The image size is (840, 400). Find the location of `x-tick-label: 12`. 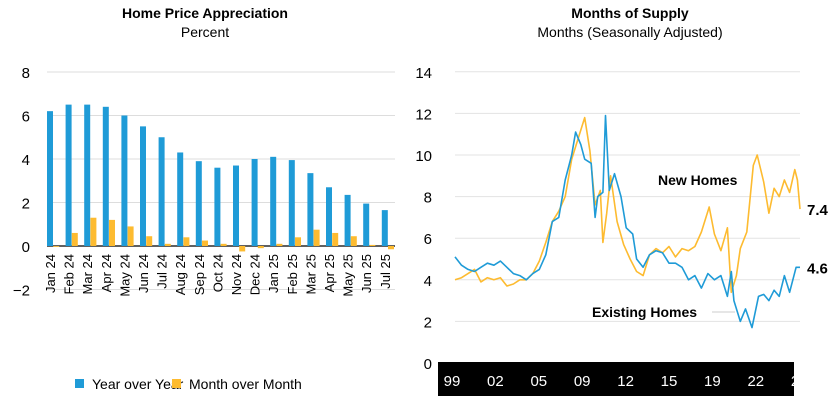

x-tick-label: 12 is located at coordinates (625, 381).